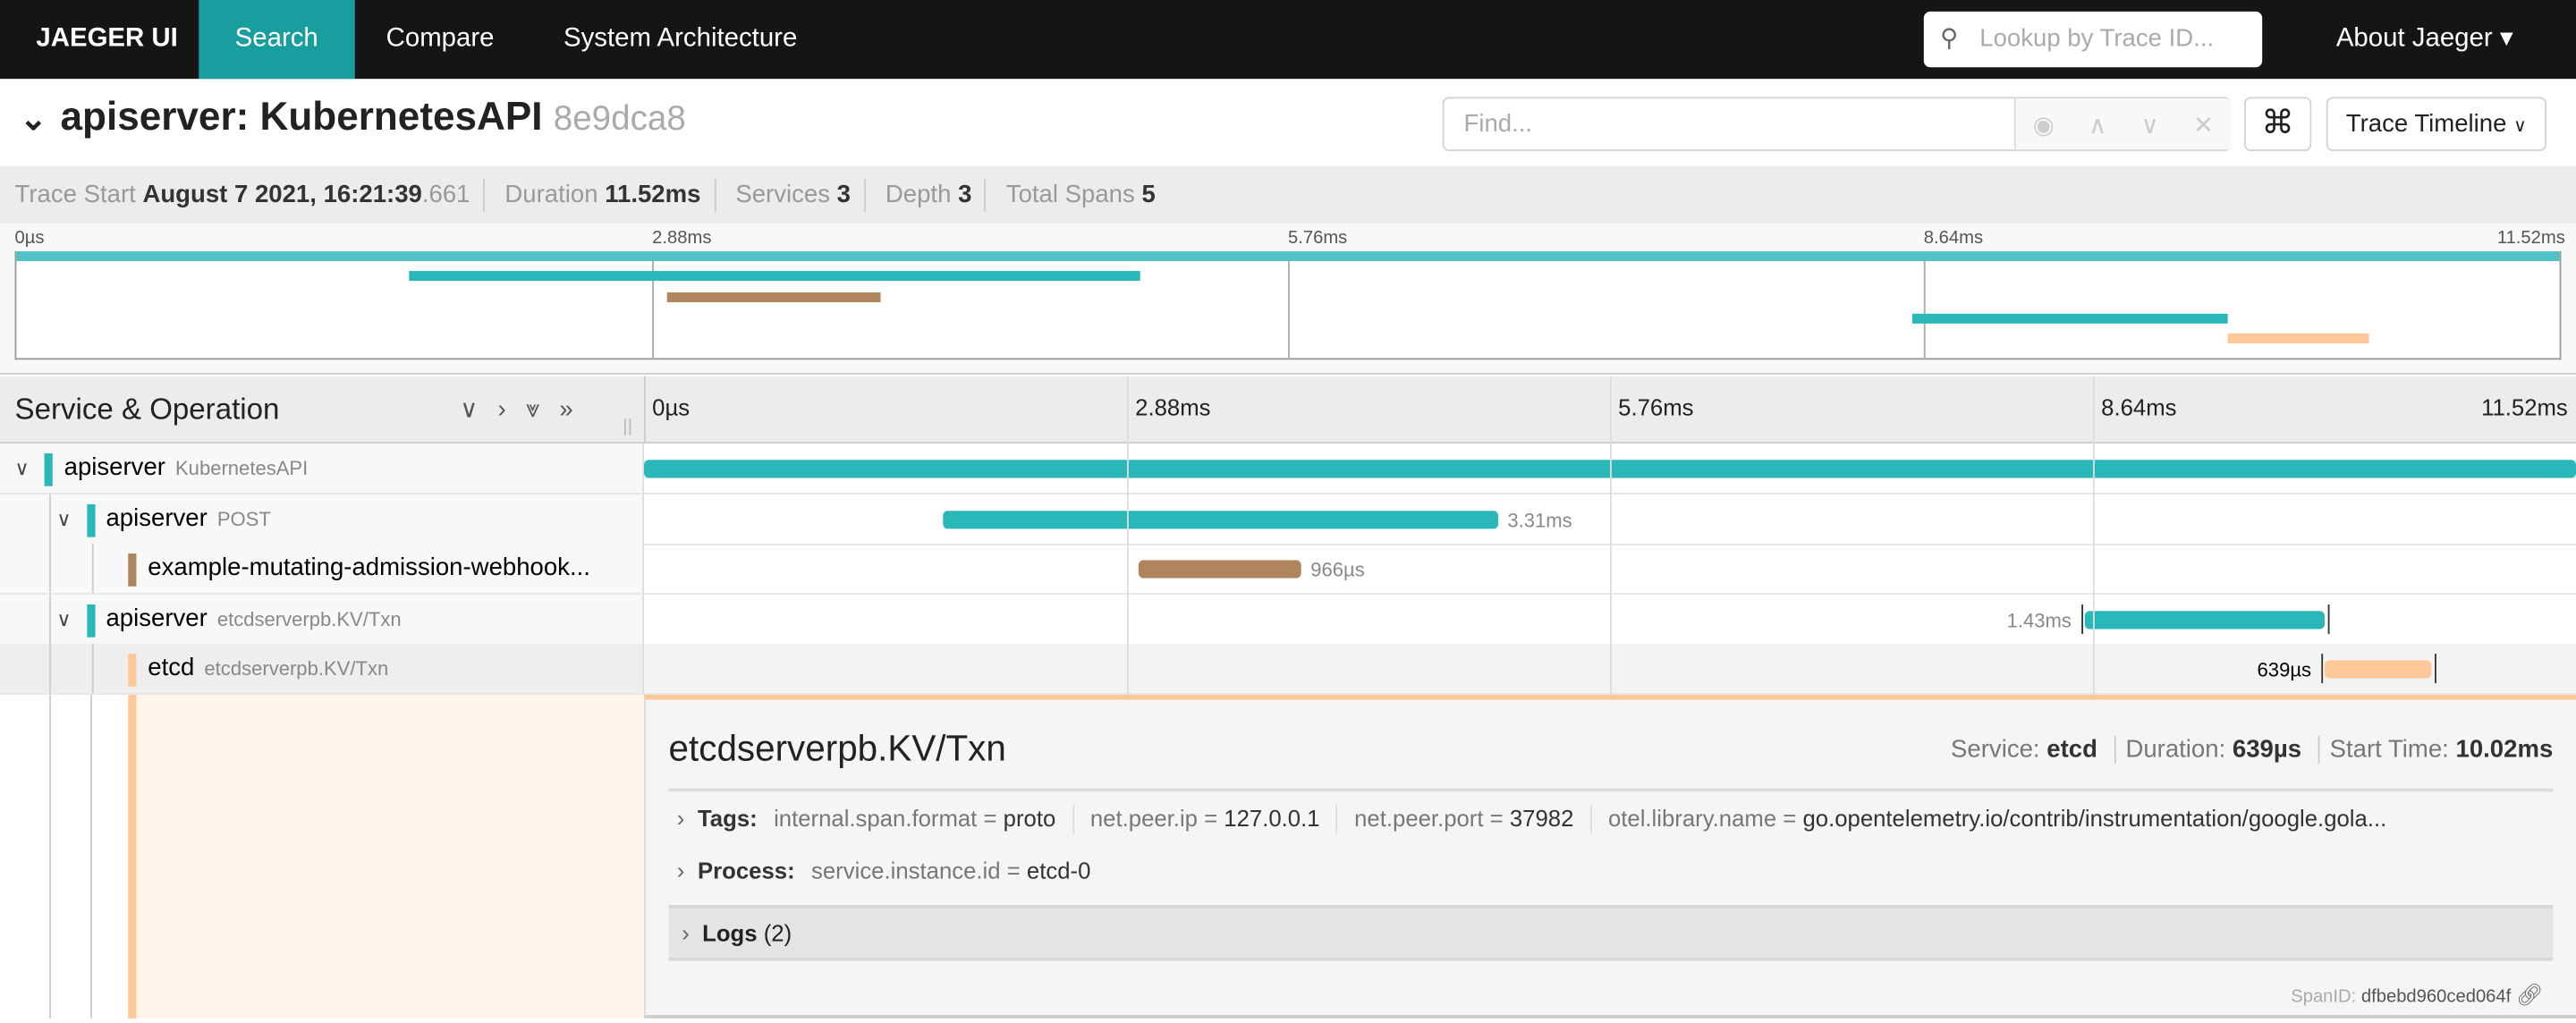 The width and height of the screenshot is (2576, 1023). Describe the element at coordinates (241, 468) in the screenshot. I see `operation-name: KubernetesAPI` at that location.